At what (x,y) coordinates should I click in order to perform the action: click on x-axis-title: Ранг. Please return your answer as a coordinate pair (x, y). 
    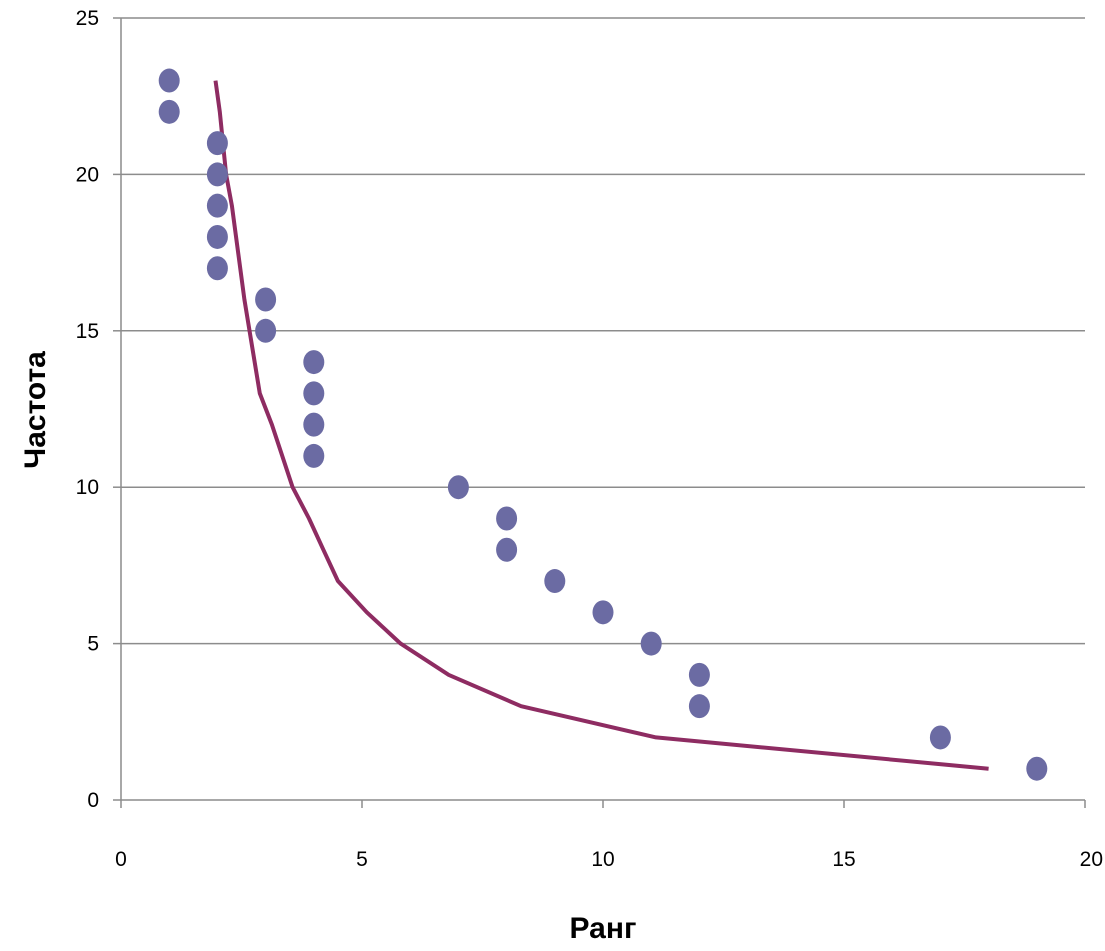
    Looking at the image, I should click on (603, 928).